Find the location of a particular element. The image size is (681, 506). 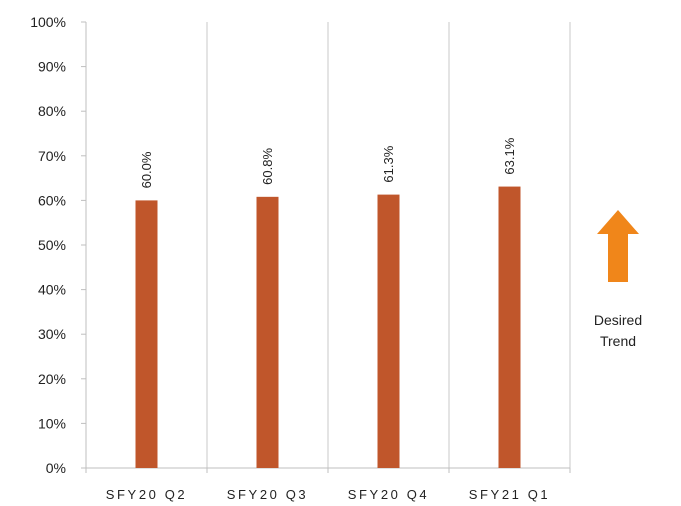

y-tick-label: 10% is located at coordinates (52, 423).